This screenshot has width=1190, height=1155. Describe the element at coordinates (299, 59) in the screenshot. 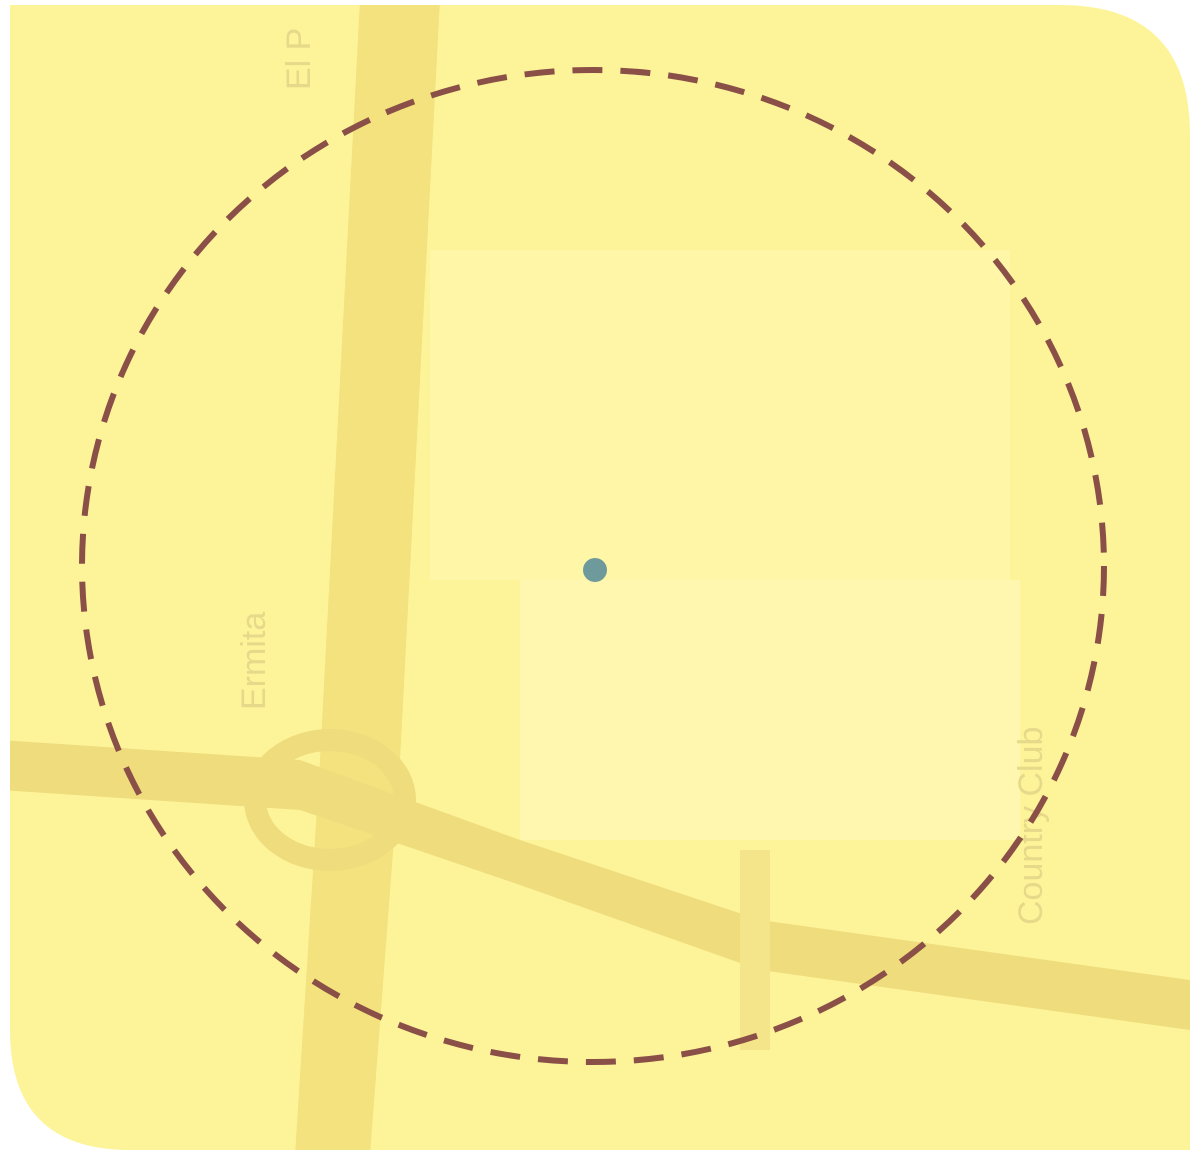

I see `road-label: El P` at that location.